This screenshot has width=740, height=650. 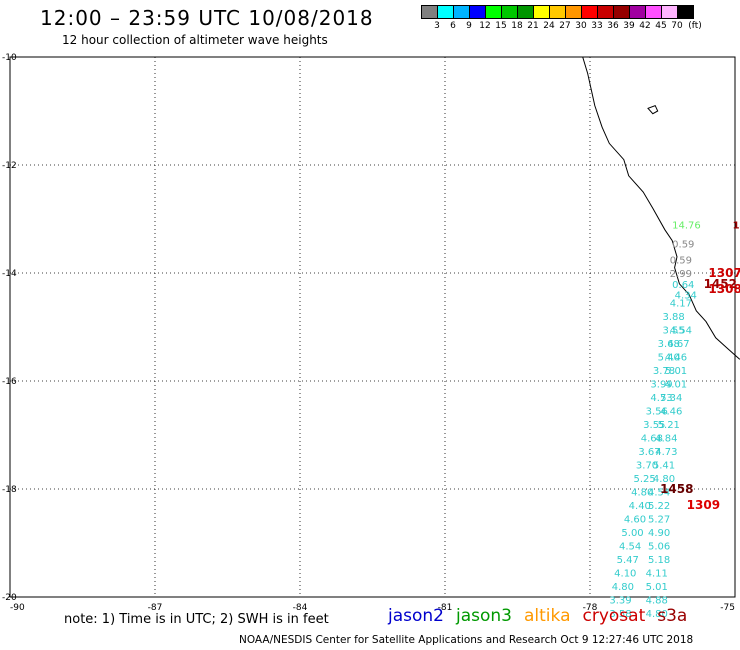 What do you see at coordinates (9, 490) in the screenshot?
I see `lat-tick-label: -18` at bounding box center [9, 490].